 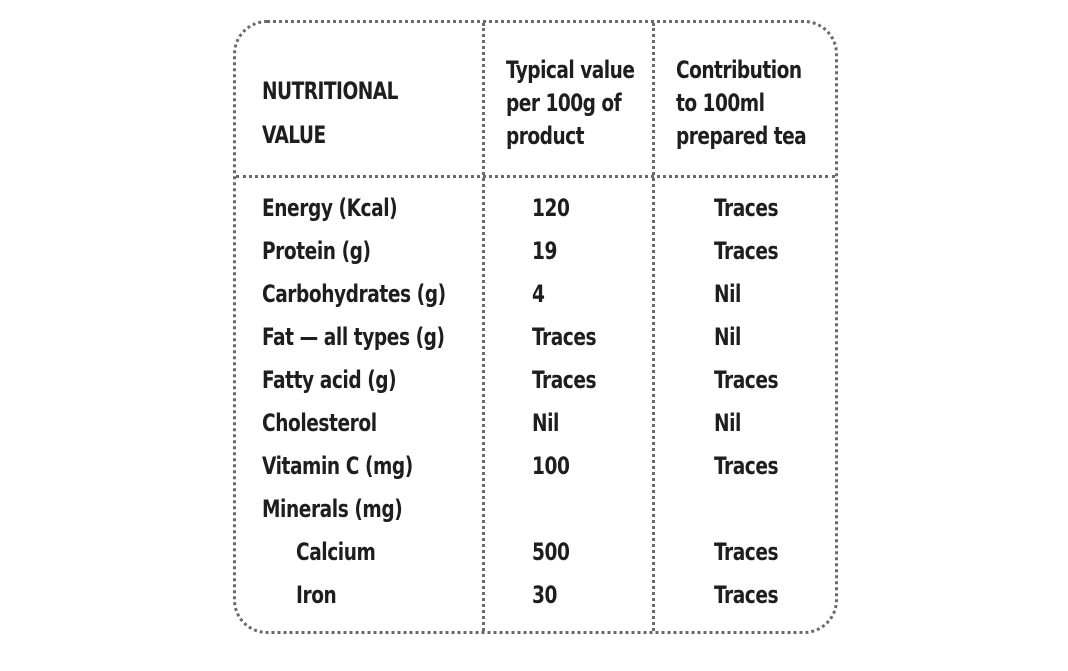 I want to click on nutrient-name: Carbohydrates (g), so click(x=354, y=294).